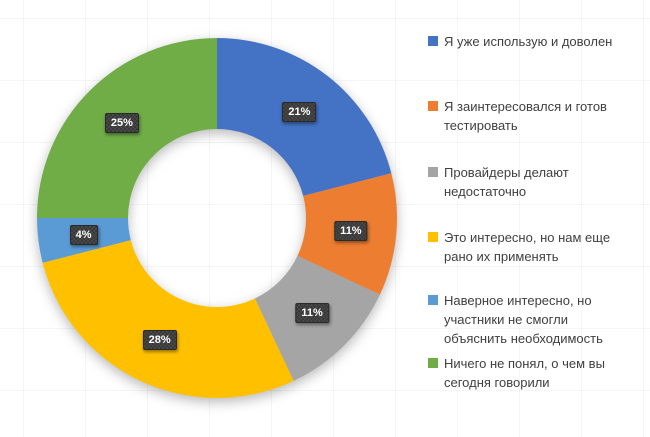 This screenshot has width=650, height=437. What do you see at coordinates (506, 182) in the screenshot?
I see `legend-label: Провайдеры делают недостаточно` at bounding box center [506, 182].